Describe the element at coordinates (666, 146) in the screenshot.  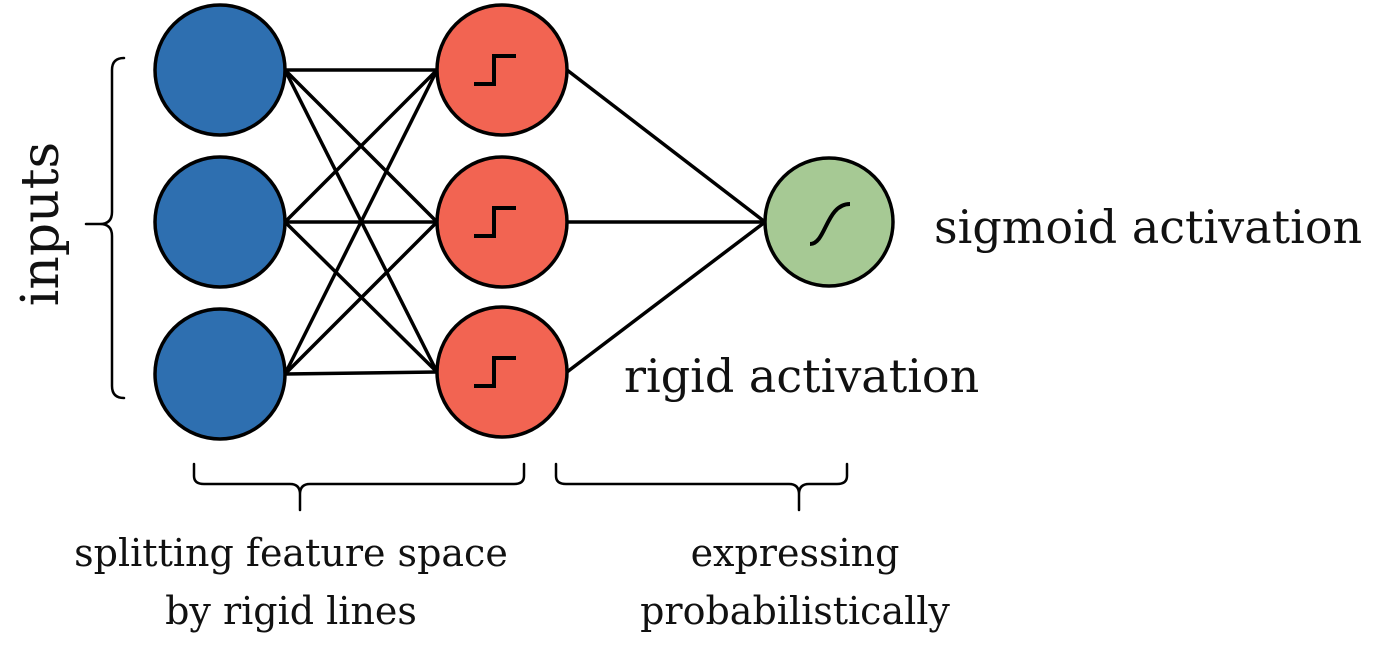
I see `edge-h1-out` at that location.